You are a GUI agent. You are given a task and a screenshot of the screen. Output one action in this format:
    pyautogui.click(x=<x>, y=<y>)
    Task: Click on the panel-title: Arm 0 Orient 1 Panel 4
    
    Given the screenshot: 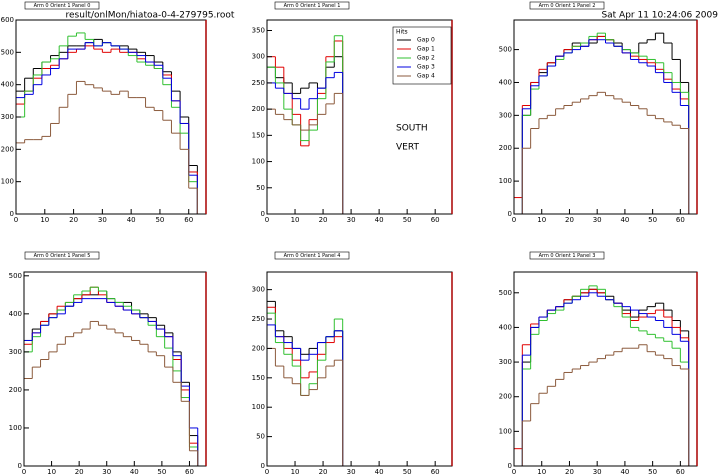 What is the action you would take?
    pyautogui.click(x=312, y=256)
    